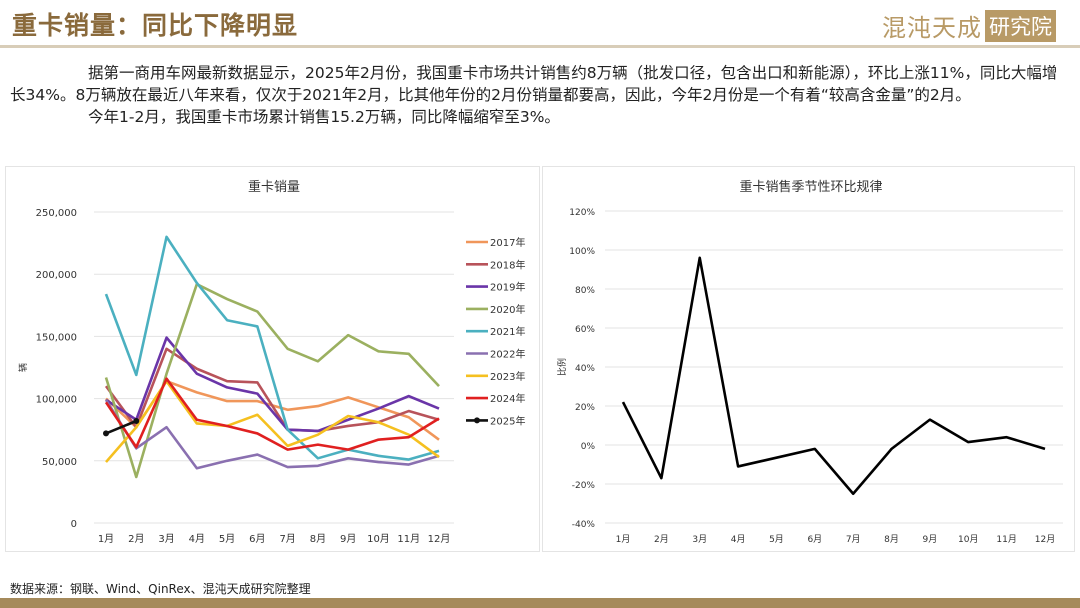 The width and height of the screenshot is (1080, 608). What do you see at coordinates (507, 264) in the screenshot?
I see `legend-label: 2018年` at bounding box center [507, 264].